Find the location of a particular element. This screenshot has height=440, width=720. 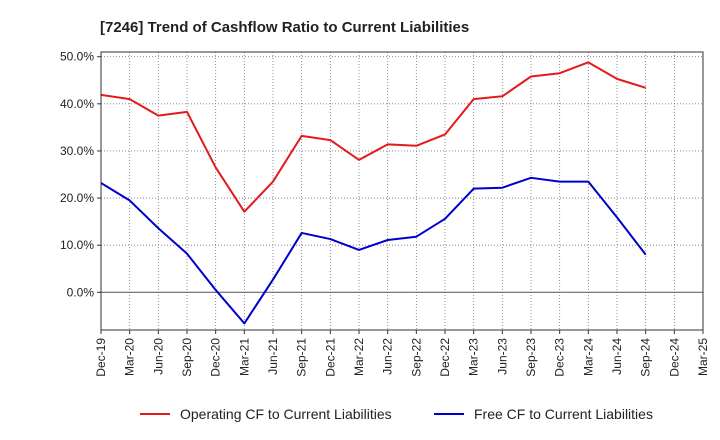

x-tick-label: Mar-21 is located at coordinates (244, 357).